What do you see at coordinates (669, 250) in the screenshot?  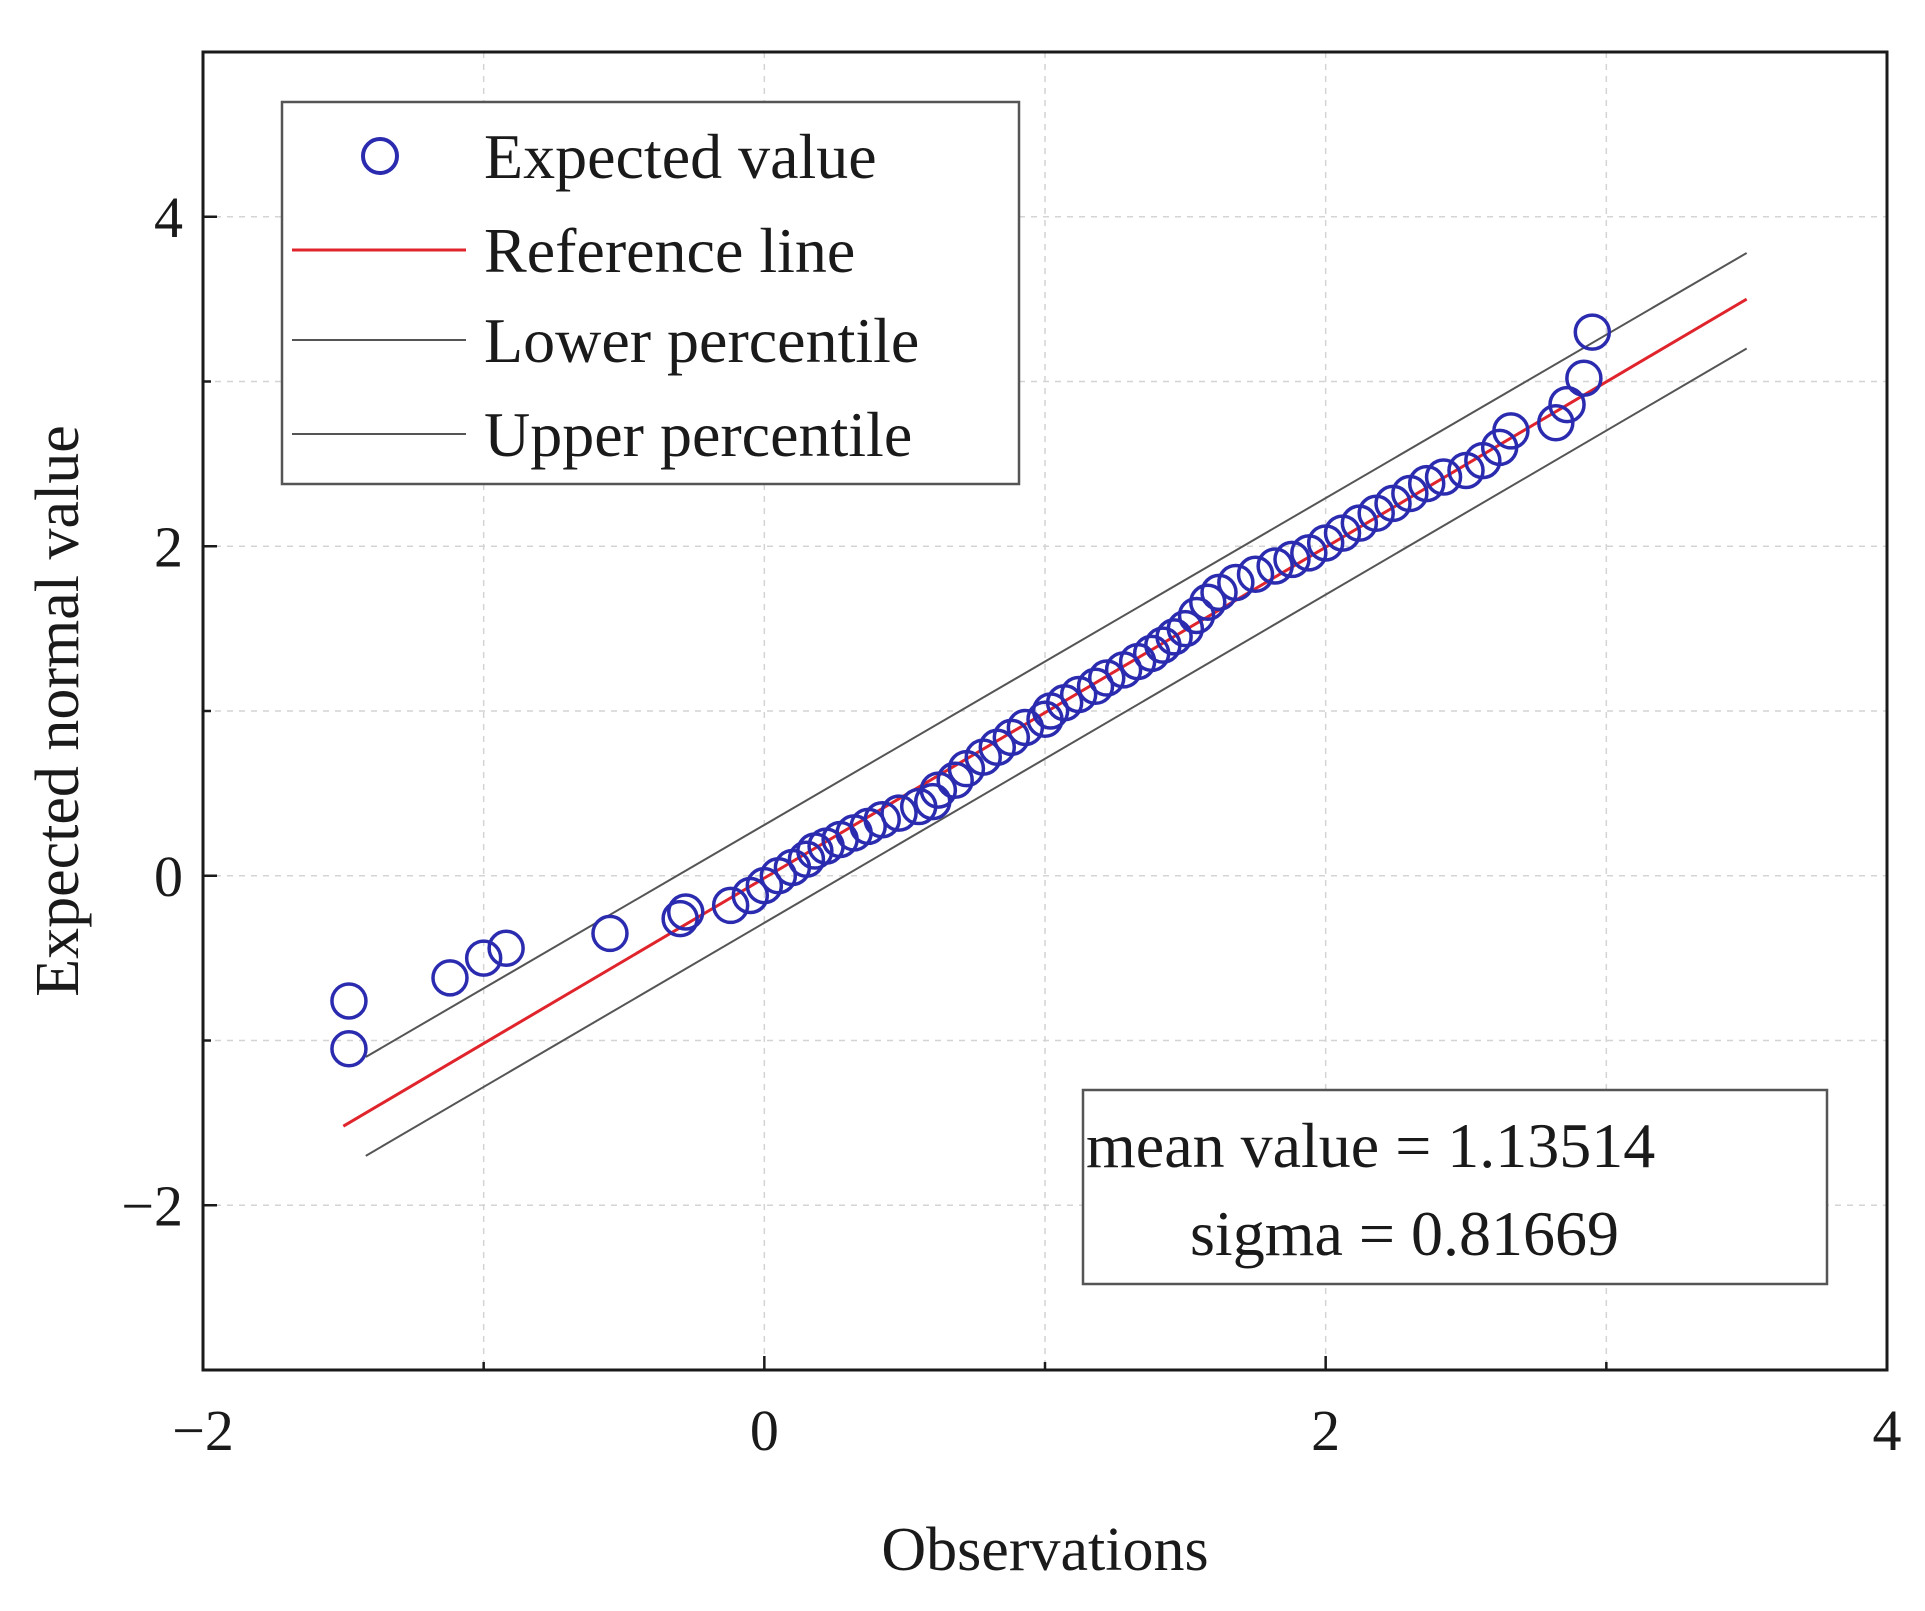 I see `legend-label-reference-line: Reference line` at bounding box center [669, 250].